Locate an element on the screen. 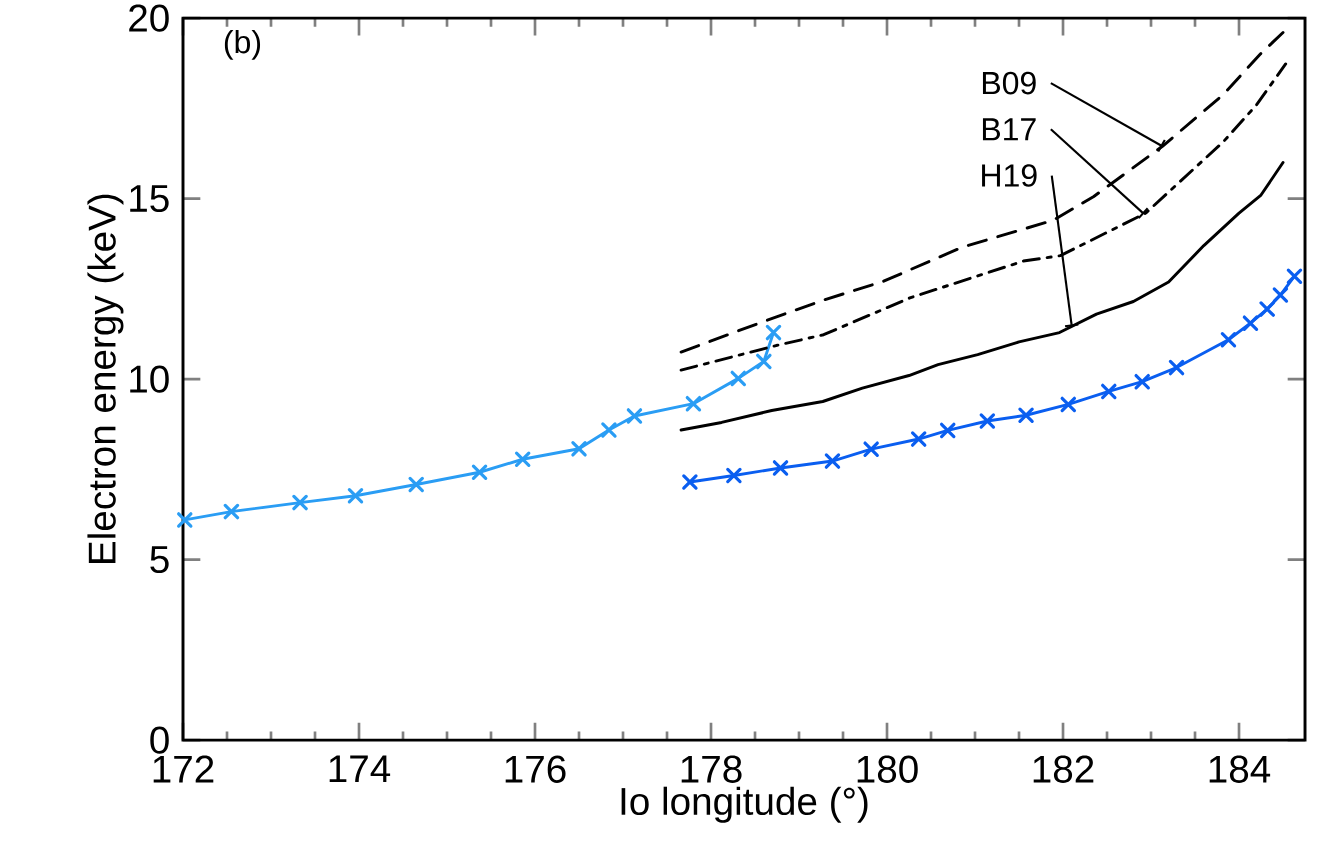  x-tick-label: 178 is located at coordinates (711, 769).